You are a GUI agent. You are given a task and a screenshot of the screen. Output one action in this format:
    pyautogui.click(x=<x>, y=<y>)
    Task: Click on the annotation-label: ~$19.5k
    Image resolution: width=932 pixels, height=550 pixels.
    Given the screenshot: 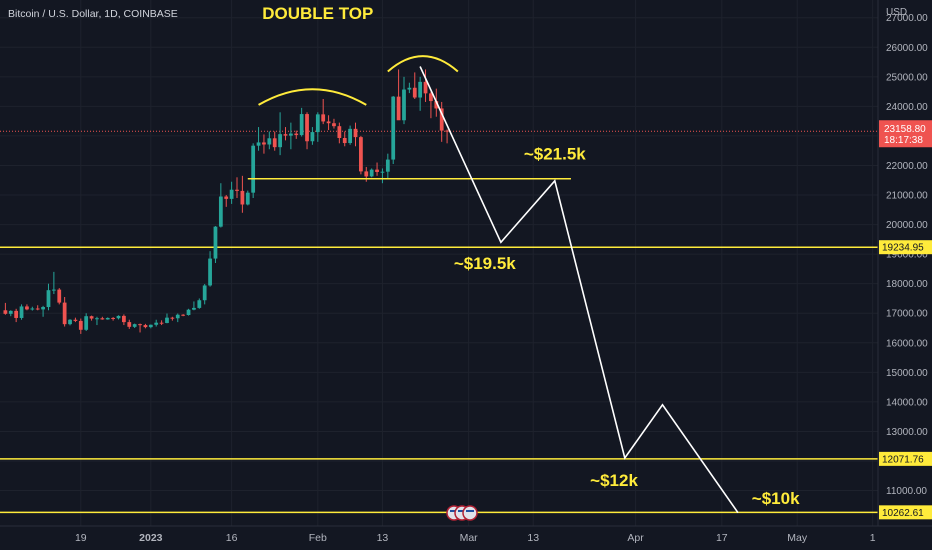 What is the action you would take?
    pyautogui.click(x=485, y=263)
    